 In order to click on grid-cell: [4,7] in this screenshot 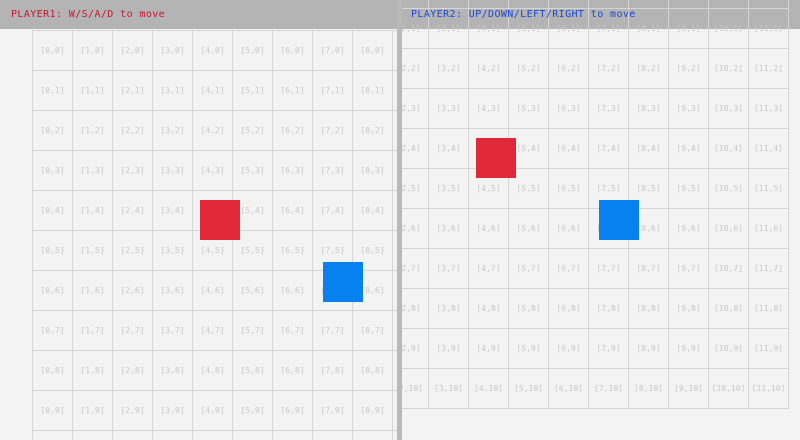, I will do `click(213, 331)`.